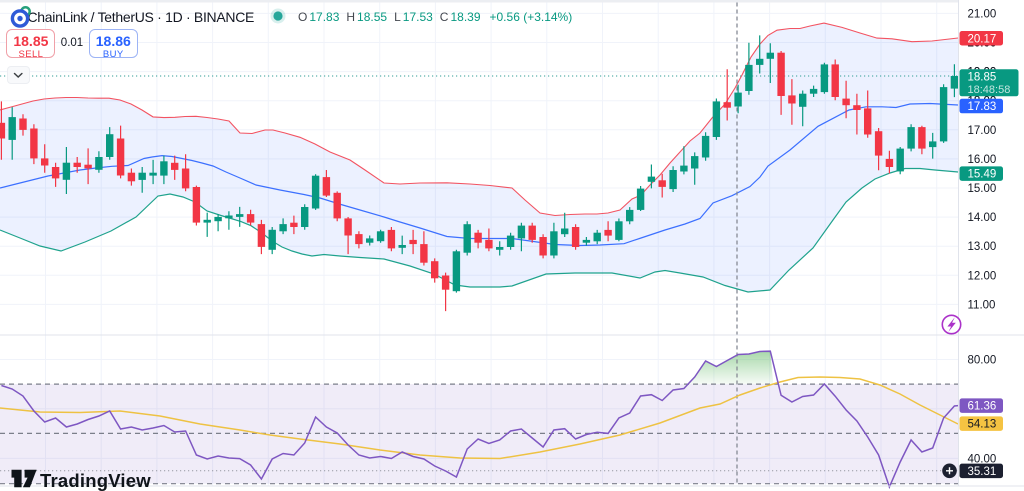 This screenshot has height=491, width=1024. What do you see at coordinates (982, 131) in the screenshot?
I see `svg-text: 17.00` at bounding box center [982, 131].